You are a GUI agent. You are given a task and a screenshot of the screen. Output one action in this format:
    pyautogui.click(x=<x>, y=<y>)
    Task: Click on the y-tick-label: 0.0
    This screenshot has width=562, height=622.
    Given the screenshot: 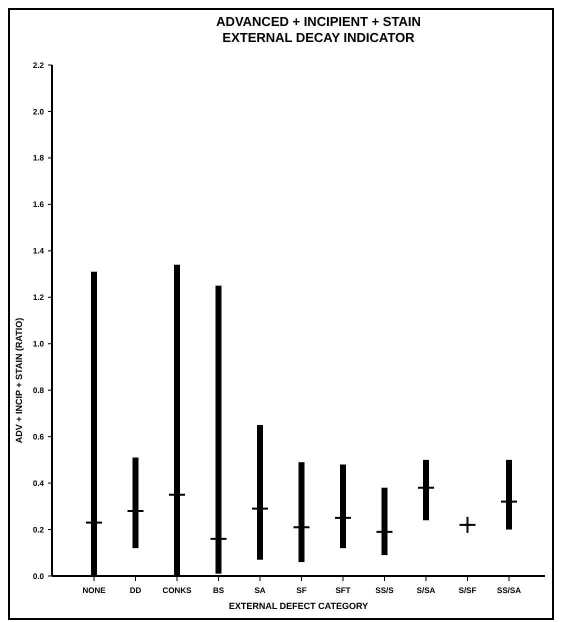 What is the action you would take?
    pyautogui.click(x=38, y=576)
    